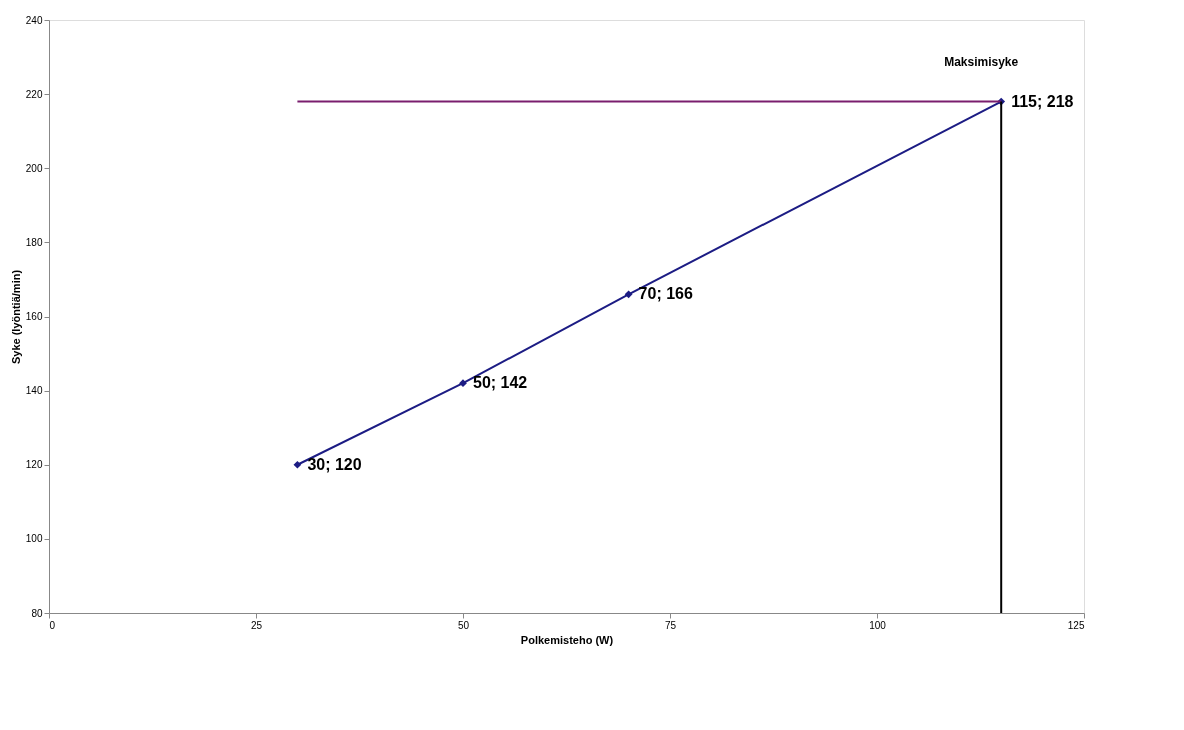  Describe the element at coordinates (1042, 101) in the screenshot. I see `data-label: 115; 218` at that location.